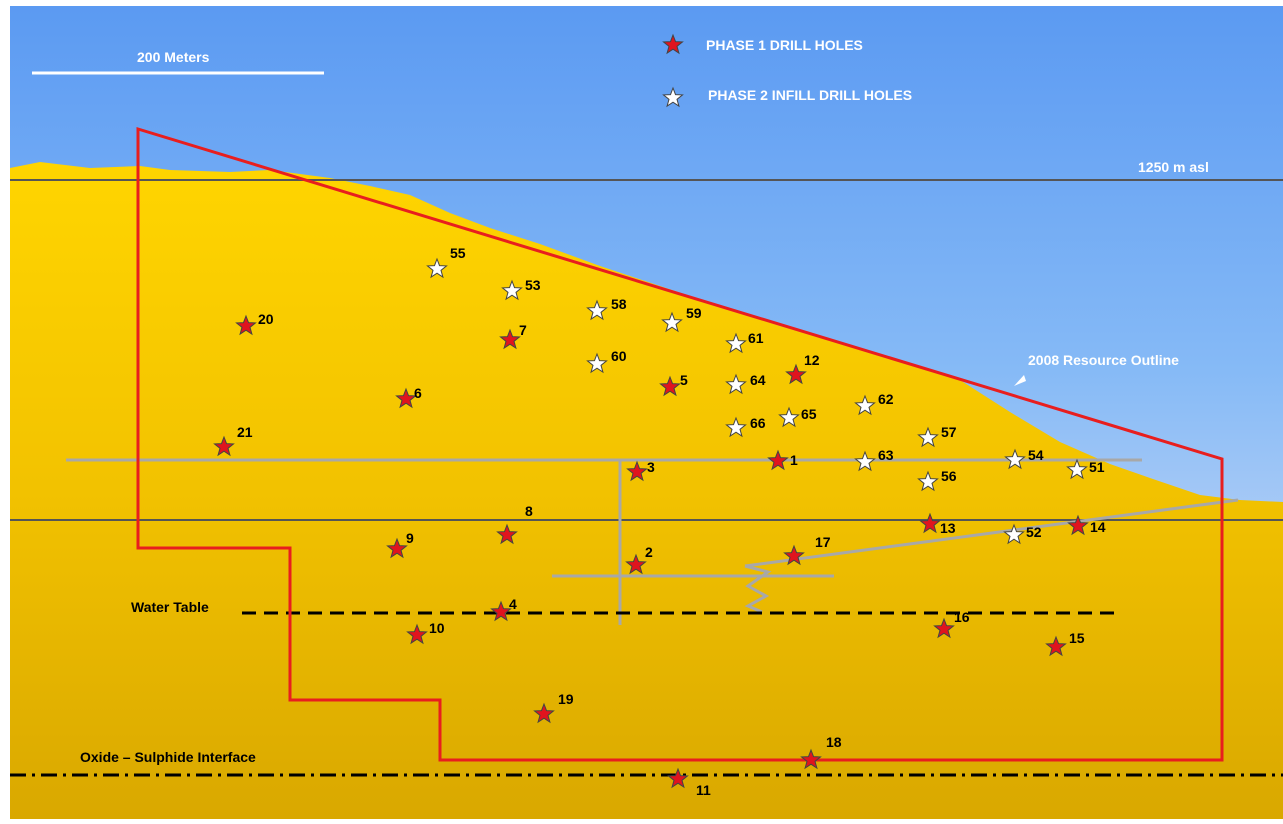 Image resolution: width=1283 pixels, height=824 pixels. I want to click on drill-hole-6: 6, so click(408, 397).